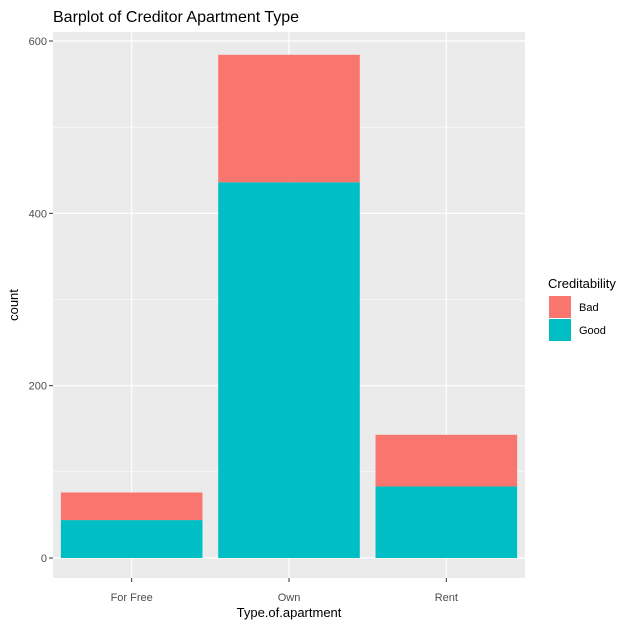 This screenshot has height=628, width=638. Describe the element at coordinates (176, 17) in the screenshot. I see `chart-title: Barplot of Creditor Apartment Type` at that location.